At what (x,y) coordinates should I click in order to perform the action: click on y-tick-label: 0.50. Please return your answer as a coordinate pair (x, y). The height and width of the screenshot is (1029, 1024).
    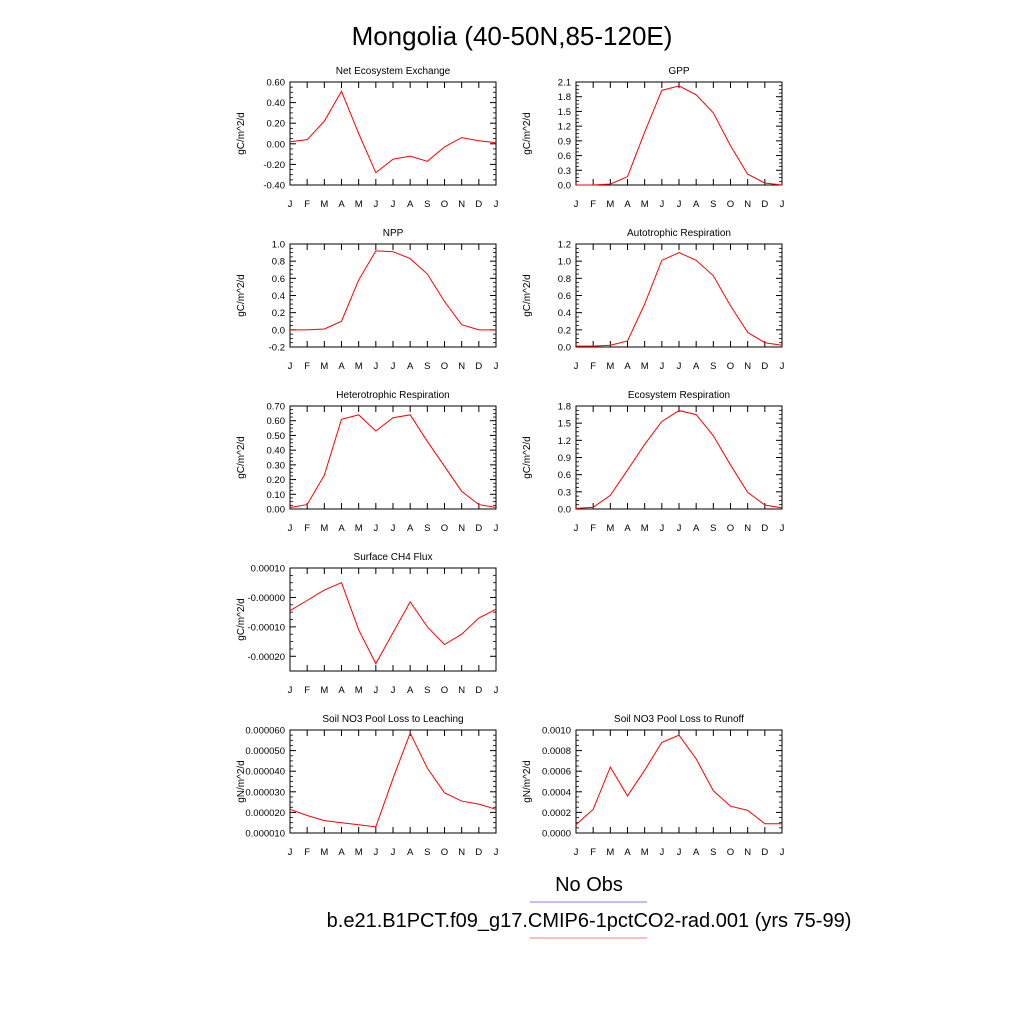
    Looking at the image, I should click on (276, 436).